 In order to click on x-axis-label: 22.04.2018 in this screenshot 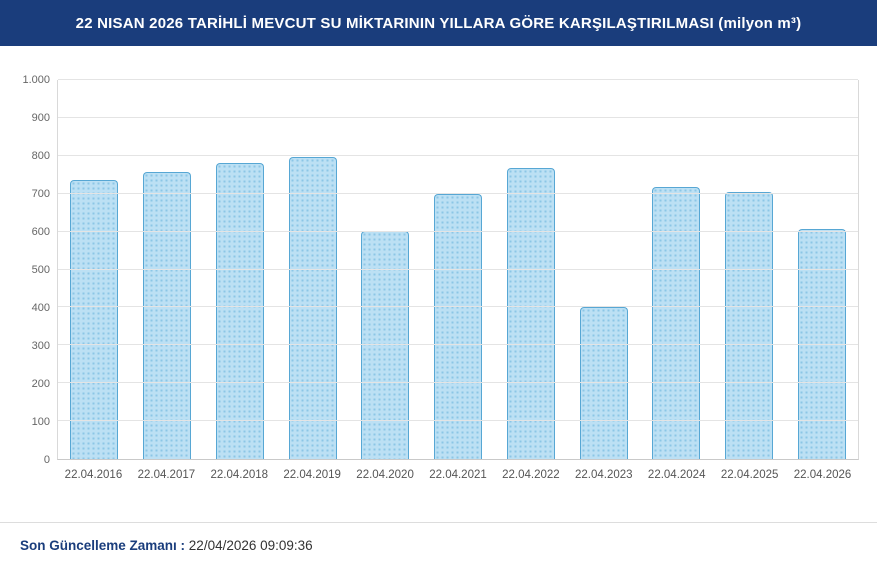, I will do `click(239, 475)`.